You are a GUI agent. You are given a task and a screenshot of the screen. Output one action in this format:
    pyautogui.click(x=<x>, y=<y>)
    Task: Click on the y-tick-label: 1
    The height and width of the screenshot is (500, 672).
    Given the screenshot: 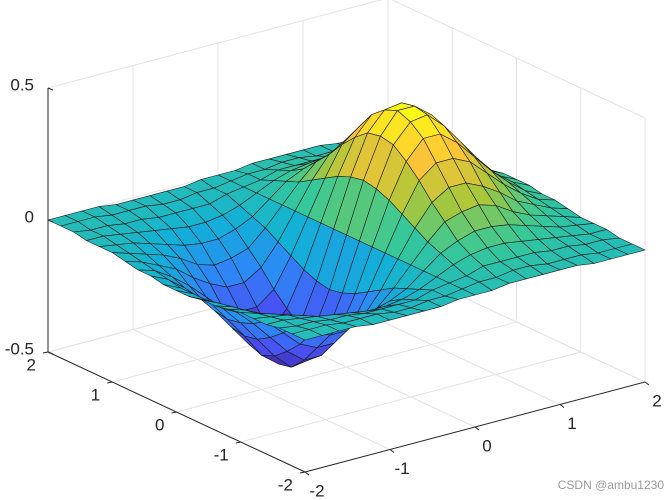 What is the action you would take?
    pyautogui.click(x=95, y=394)
    